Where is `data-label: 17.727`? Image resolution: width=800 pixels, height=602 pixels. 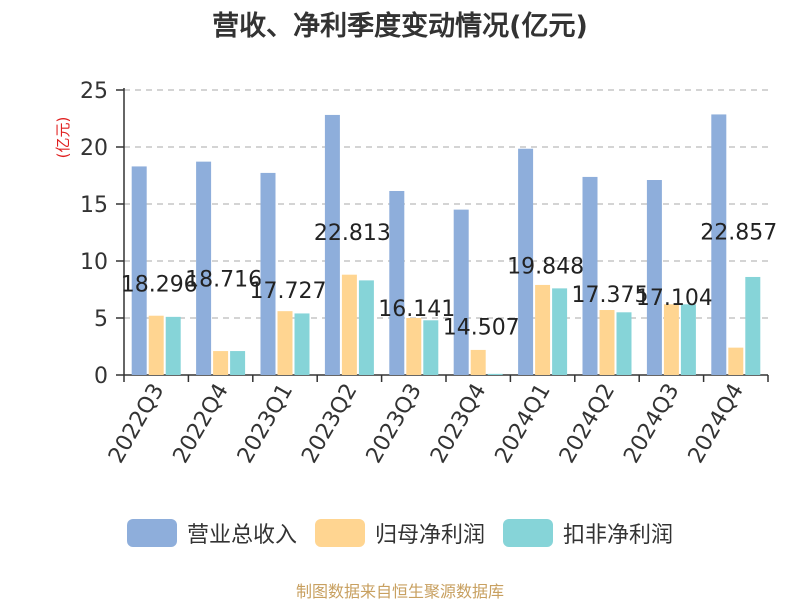
data-label: 17.727 is located at coordinates (288, 291).